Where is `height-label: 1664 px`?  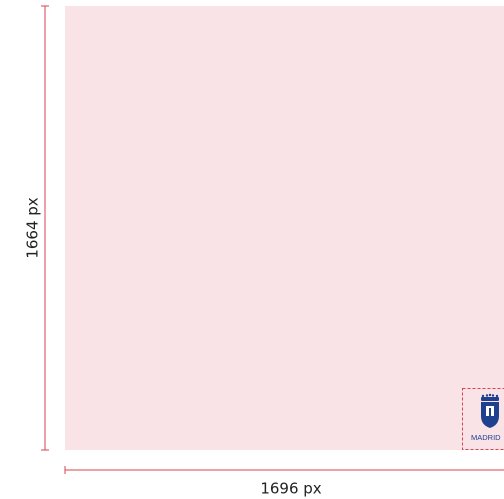
height-label: 1664 px is located at coordinates (33, 227).